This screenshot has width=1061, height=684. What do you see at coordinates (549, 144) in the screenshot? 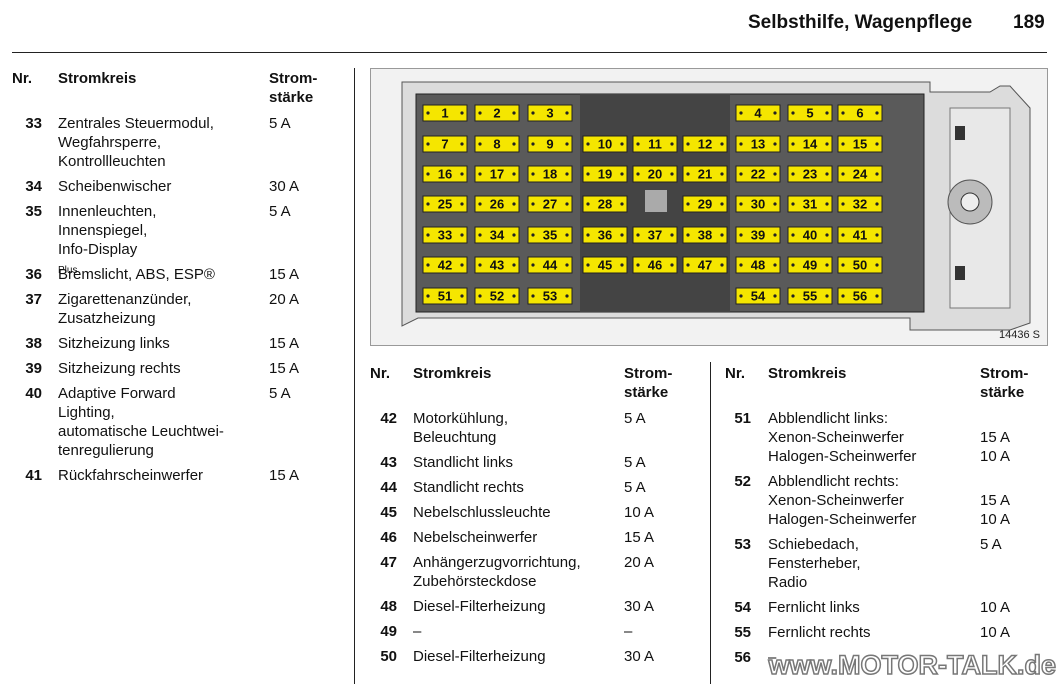
I see `fuse-label: 9` at bounding box center [549, 144].